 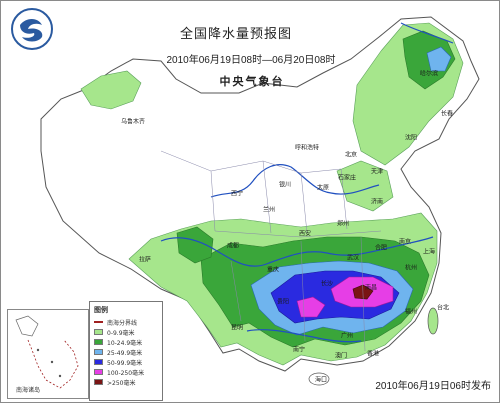 What do you see at coordinates (111, 90) in the screenshot?
I see `rain-zone-light-northwest` at bounding box center [111, 90].